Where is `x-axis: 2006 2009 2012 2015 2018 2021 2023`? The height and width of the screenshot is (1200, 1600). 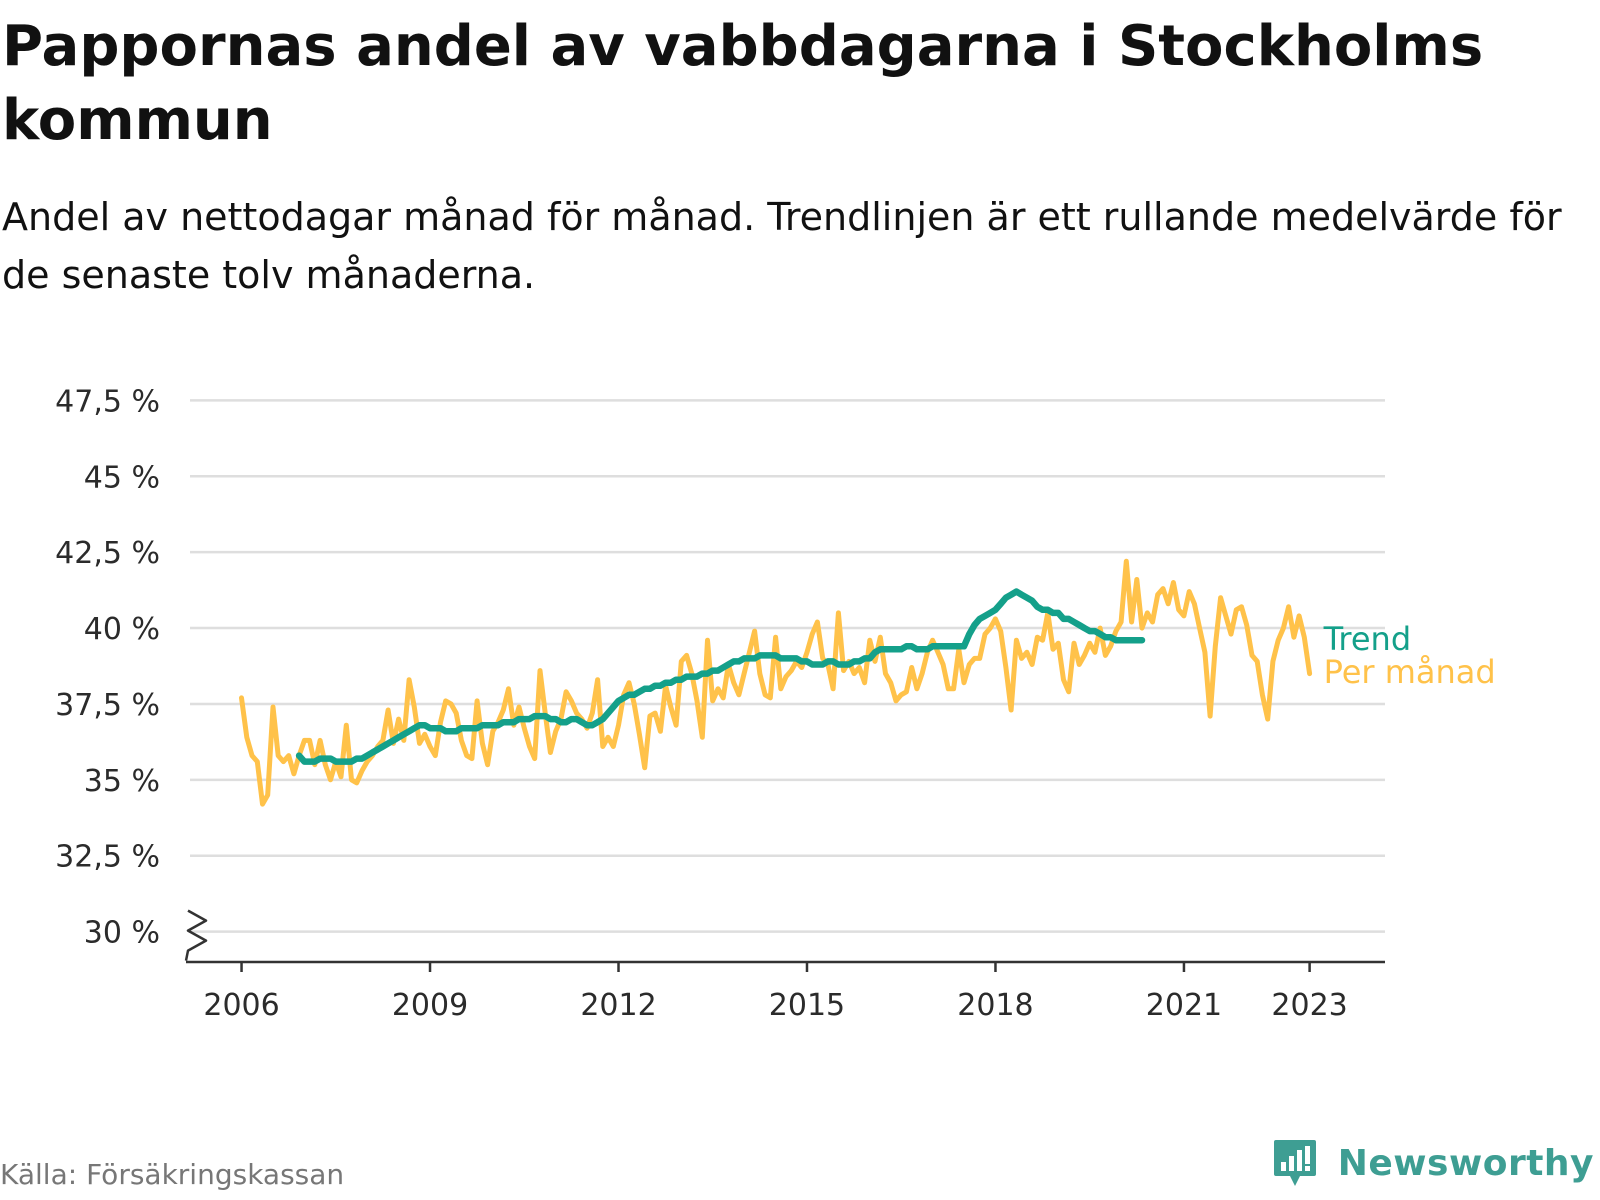 x-axis: 2006 2009 2012 2015 2018 2021 2023 is located at coordinates (785, 991).